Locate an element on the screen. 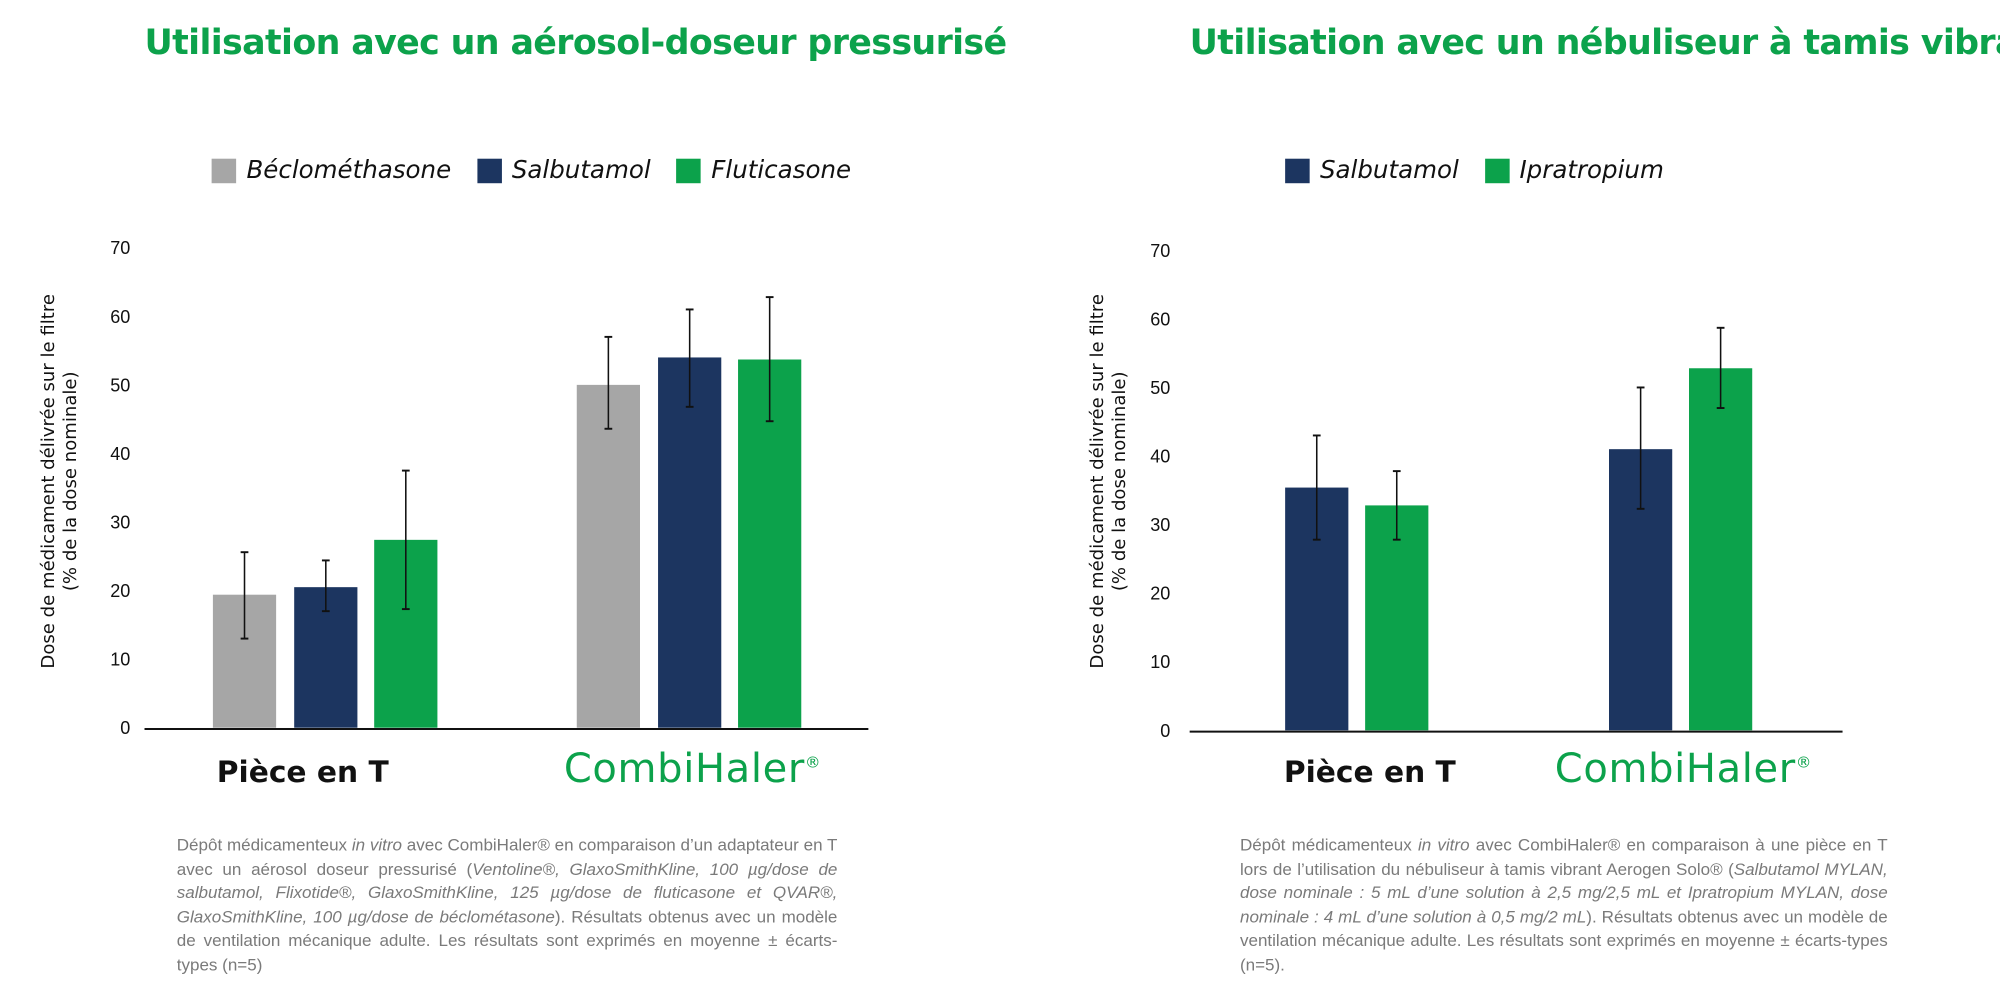 The image size is (2000, 1000). legend-item-fluticasone: Fluticasone is located at coordinates (764, 170).